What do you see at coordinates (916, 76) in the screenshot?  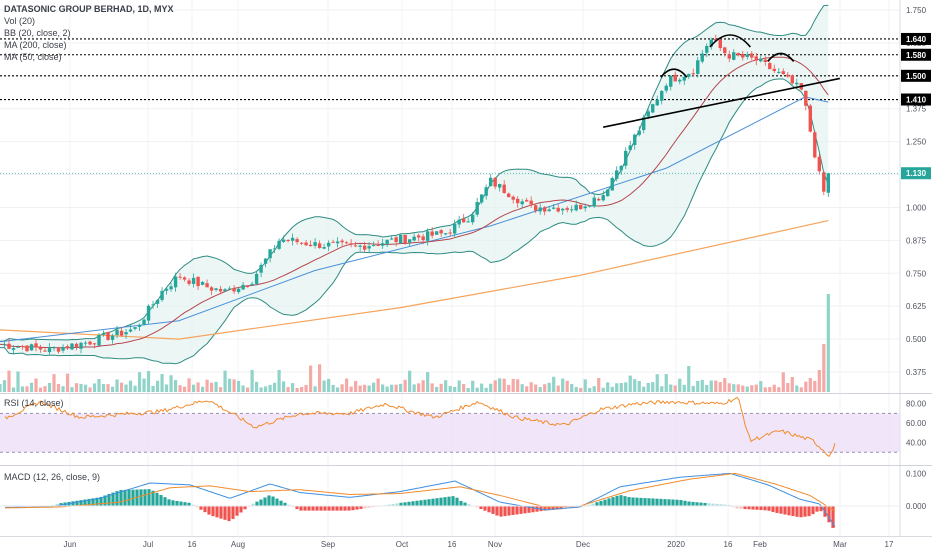 I see `level-tag-label: 1.500` at bounding box center [916, 76].